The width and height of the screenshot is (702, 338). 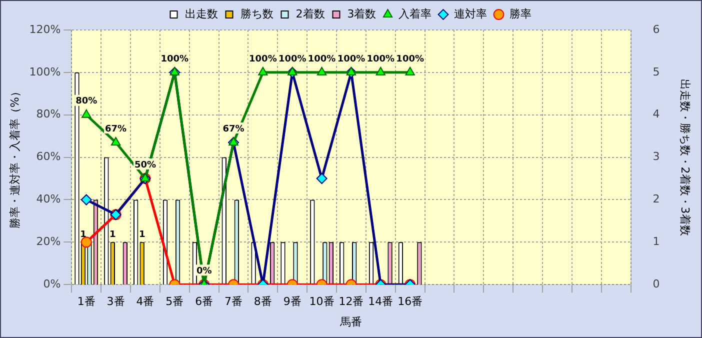 I want to click on y2-tick-label: 3, so click(x=656, y=157).